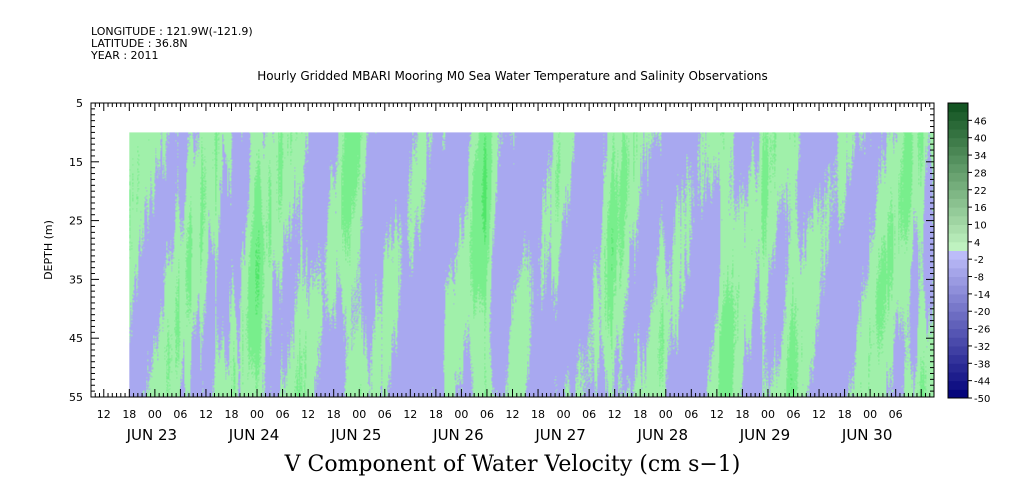  What do you see at coordinates (48, 250) in the screenshot?
I see `y-axis-label: DEPTH (m)` at bounding box center [48, 250].